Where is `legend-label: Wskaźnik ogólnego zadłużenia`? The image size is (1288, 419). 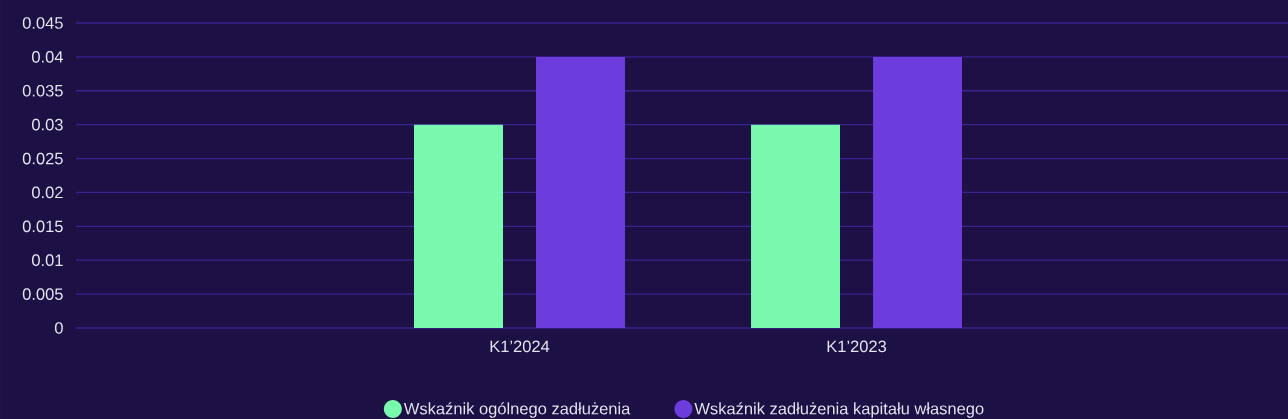
legend-label: Wskaźnik ogólnego zadłużenia is located at coordinates (517, 410).